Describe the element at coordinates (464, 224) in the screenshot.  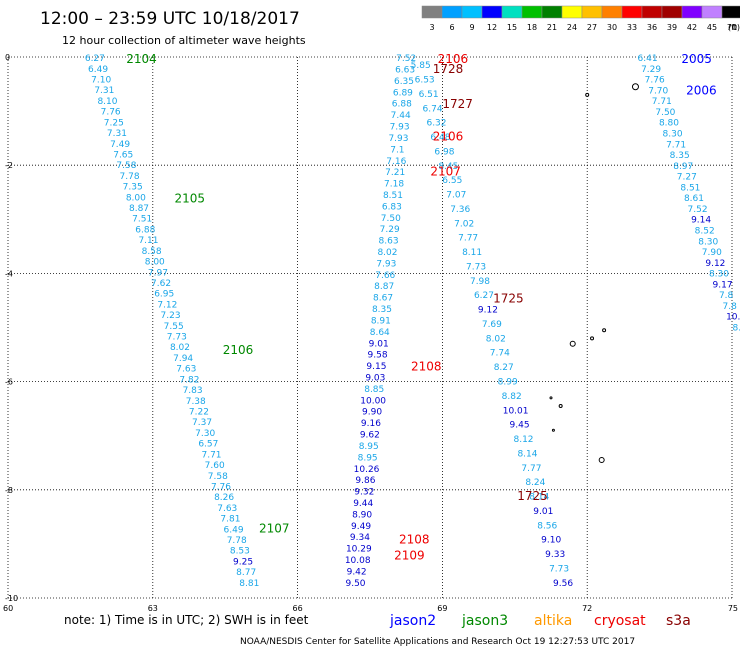
I see `swh-value: 7.02` at that location.